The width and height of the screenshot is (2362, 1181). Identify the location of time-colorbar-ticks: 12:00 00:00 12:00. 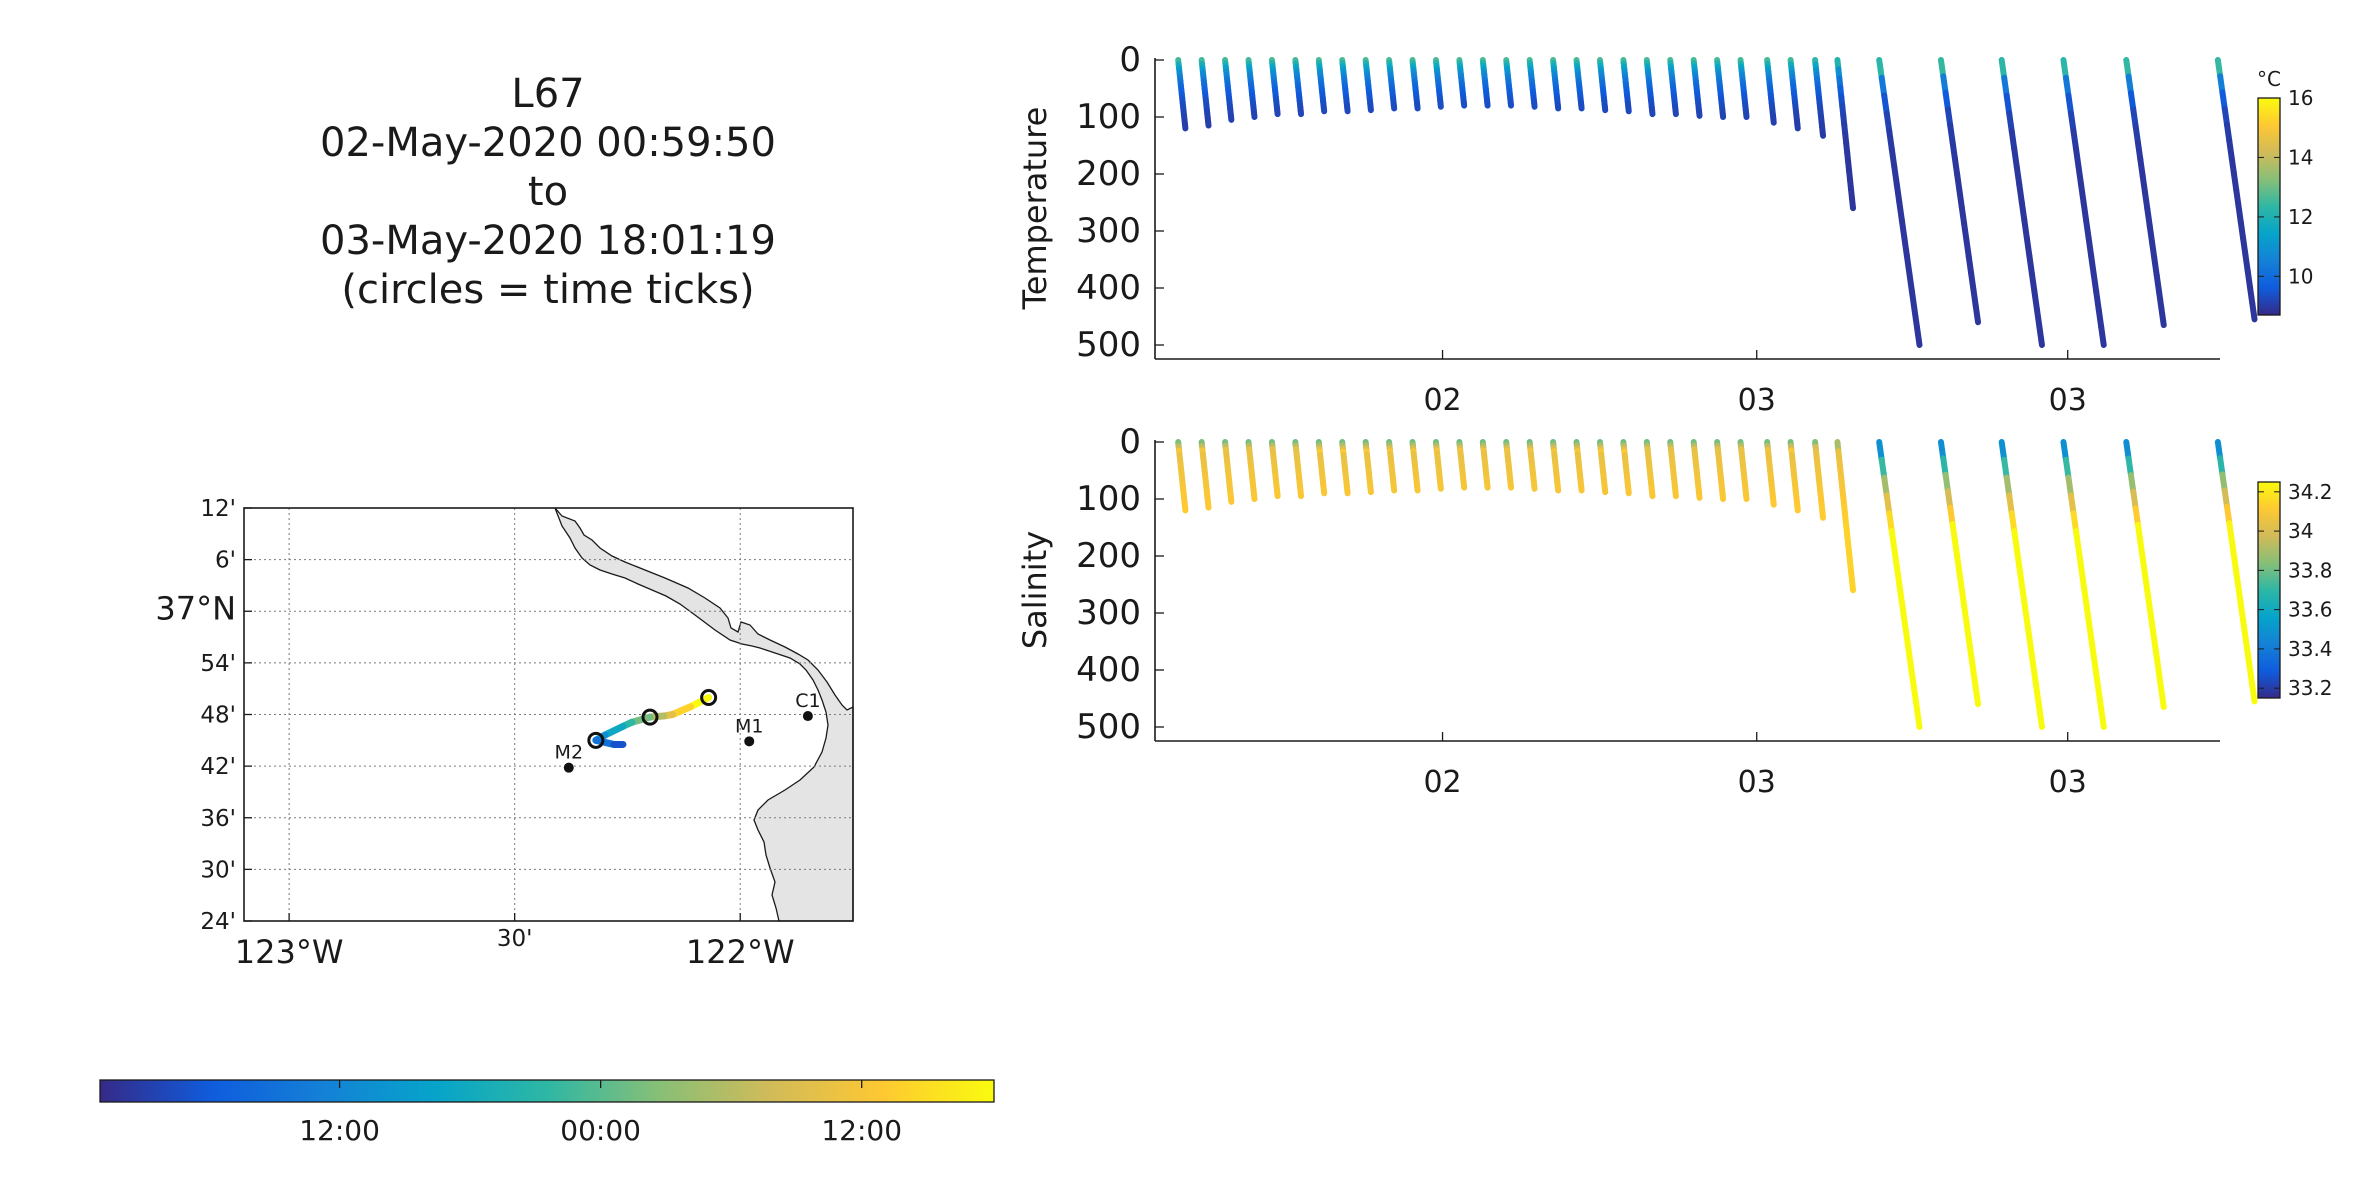
(600, 1113).